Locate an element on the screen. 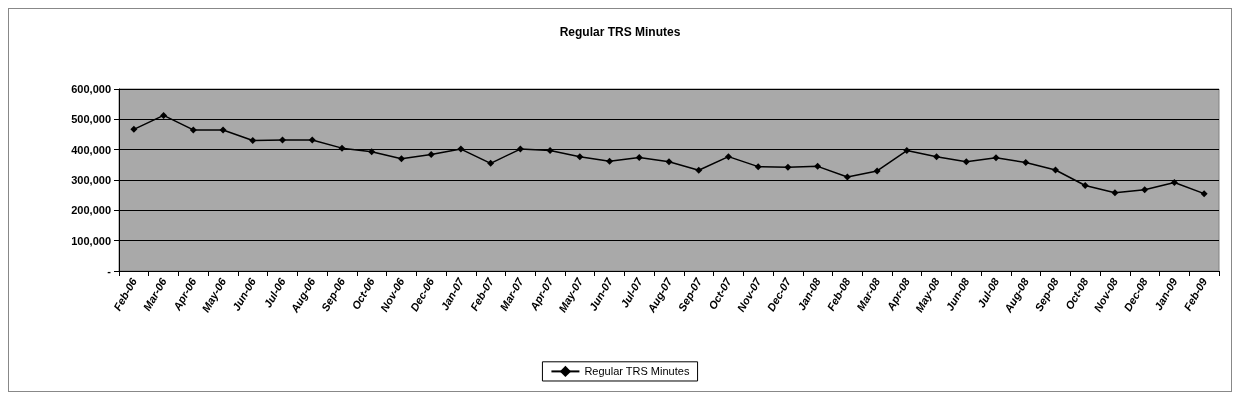  y-tick-label: 300,000 is located at coordinates (91, 180).